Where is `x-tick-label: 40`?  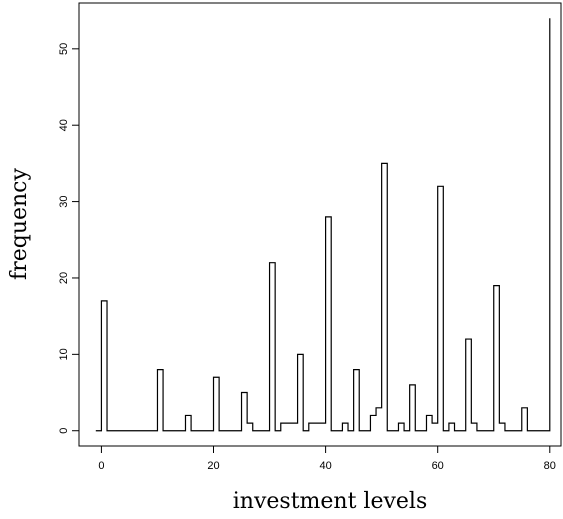 x-tick-label: 40 is located at coordinates (325, 466).